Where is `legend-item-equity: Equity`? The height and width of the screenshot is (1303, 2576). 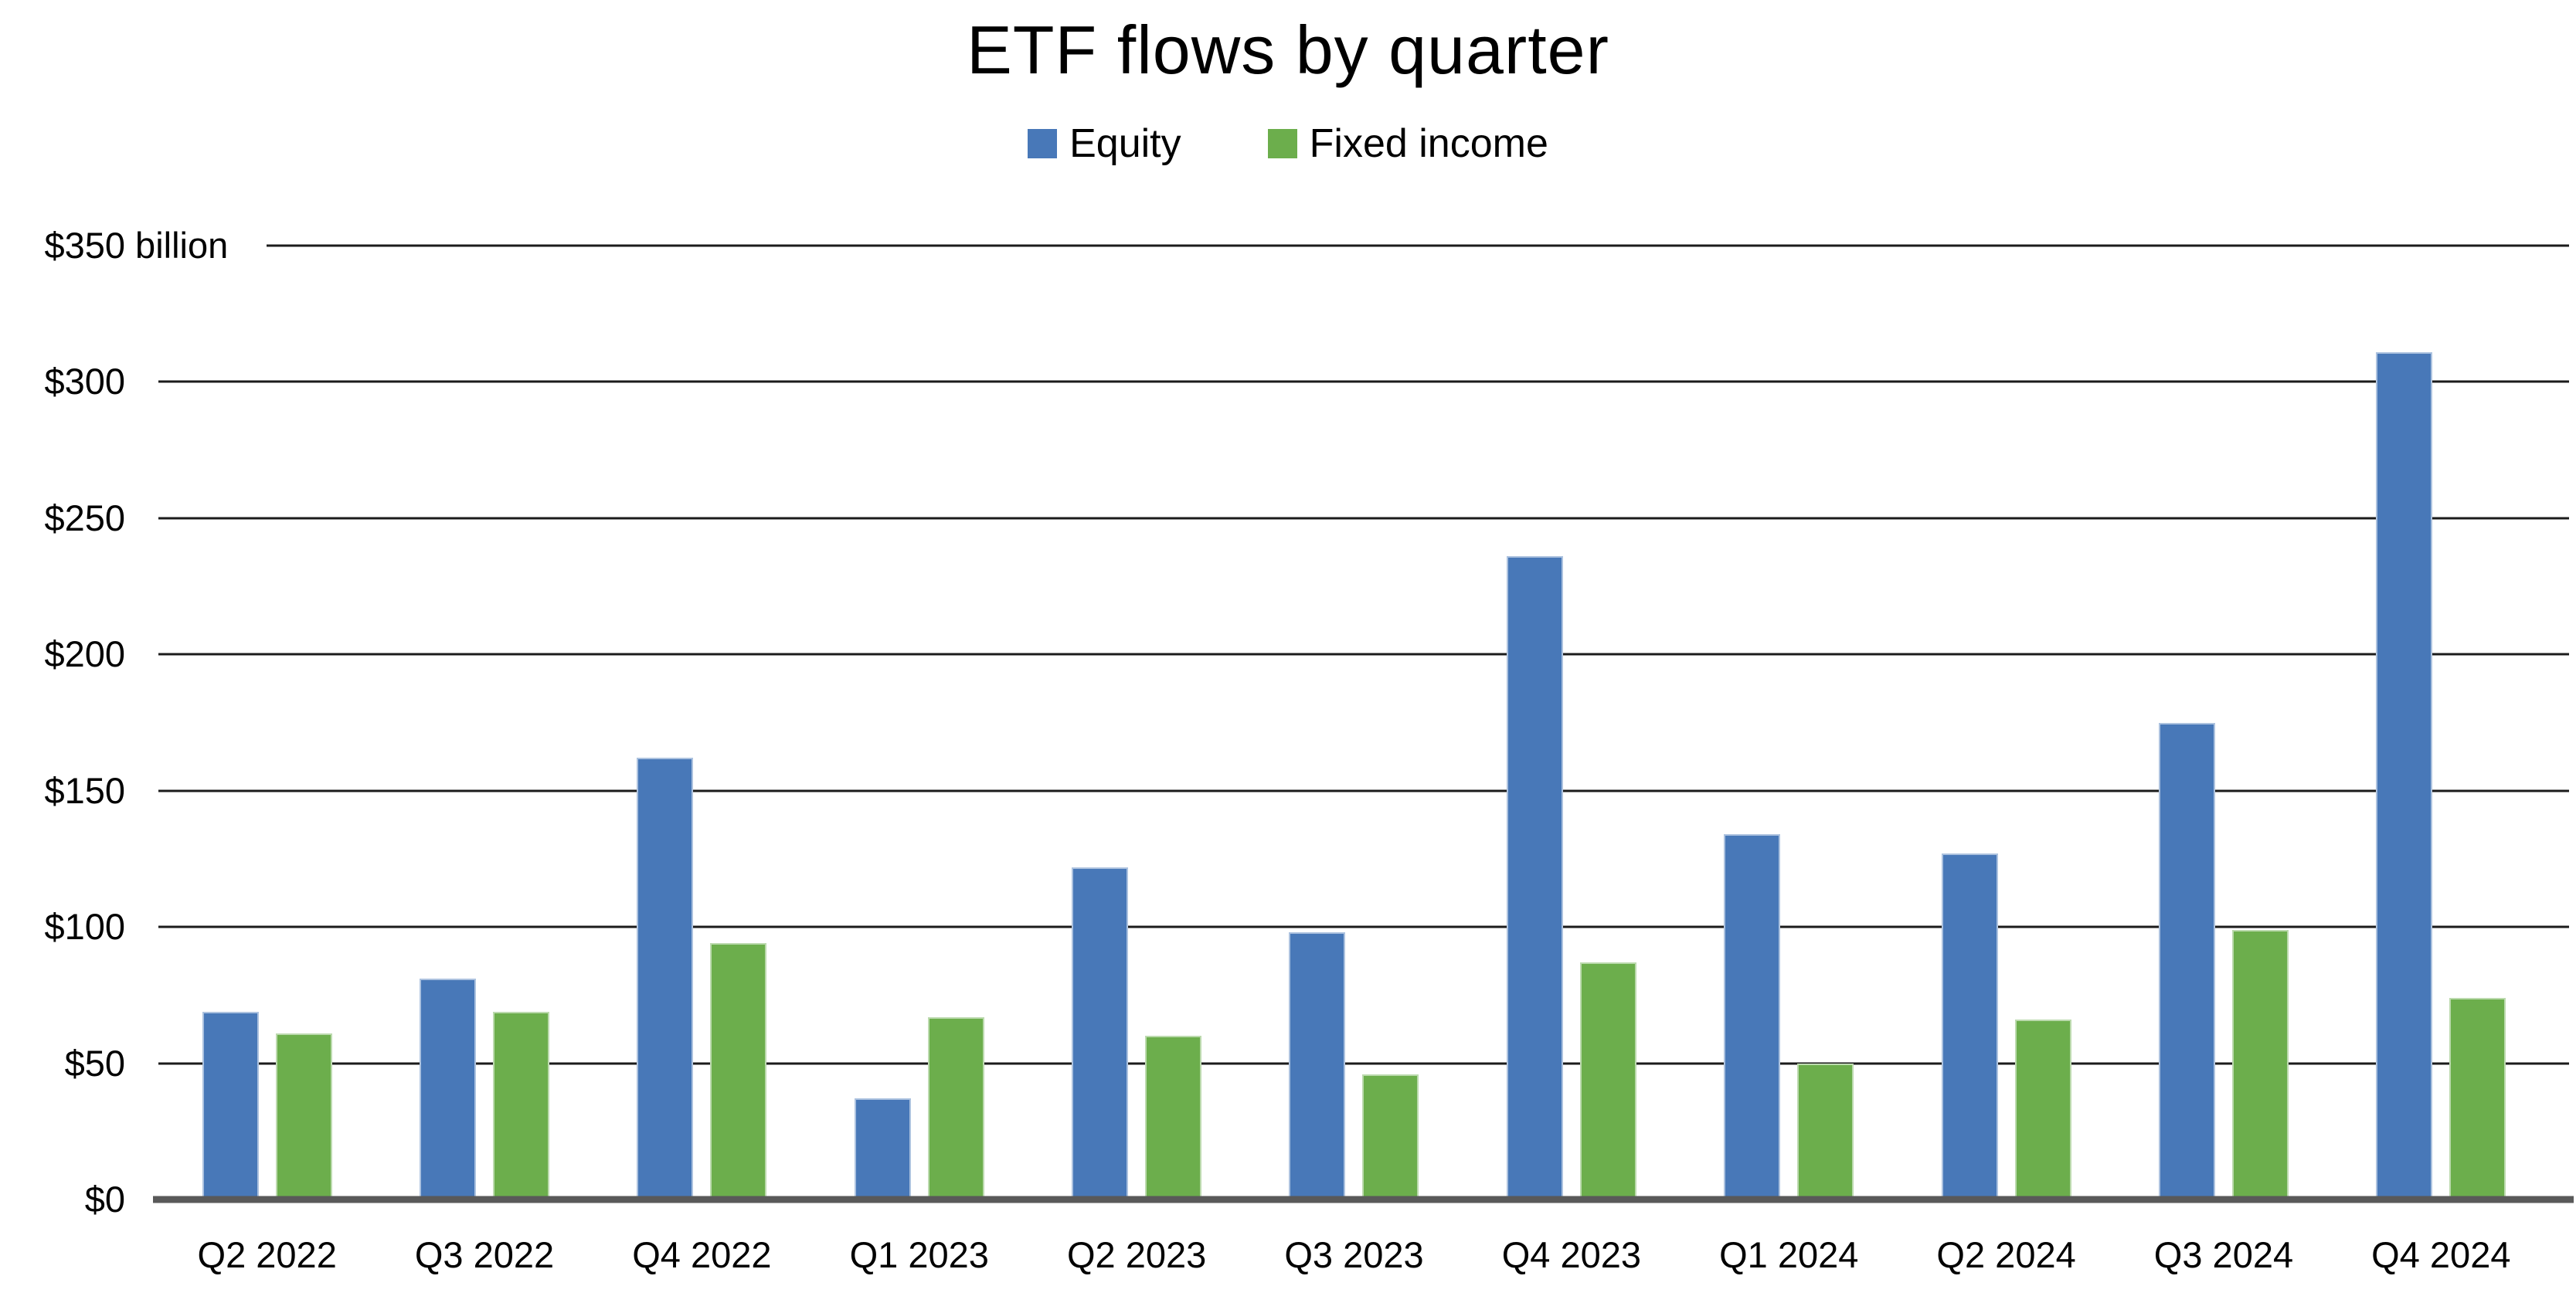 legend-item-equity: Equity is located at coordinates (1104, 143).